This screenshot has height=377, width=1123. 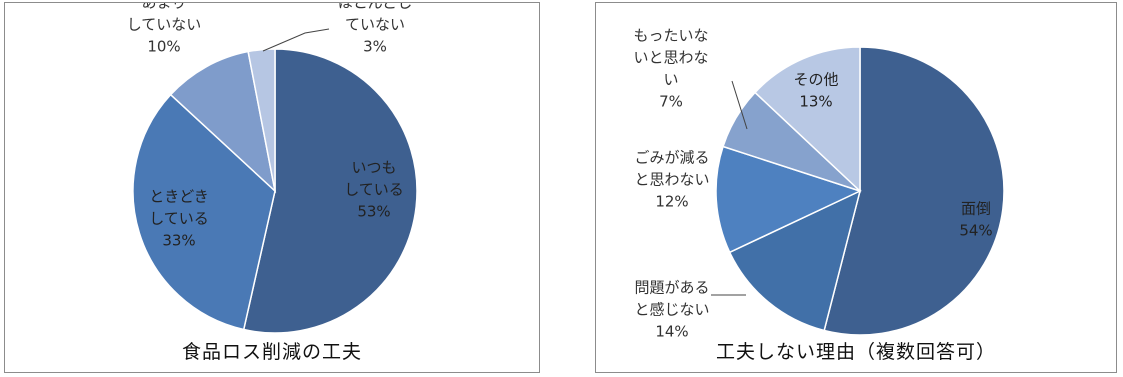 What do you see at coordinates (671, 102) in the screenshot?
I see `slice-percent-label: 7%` at bounding box center [671, 102].